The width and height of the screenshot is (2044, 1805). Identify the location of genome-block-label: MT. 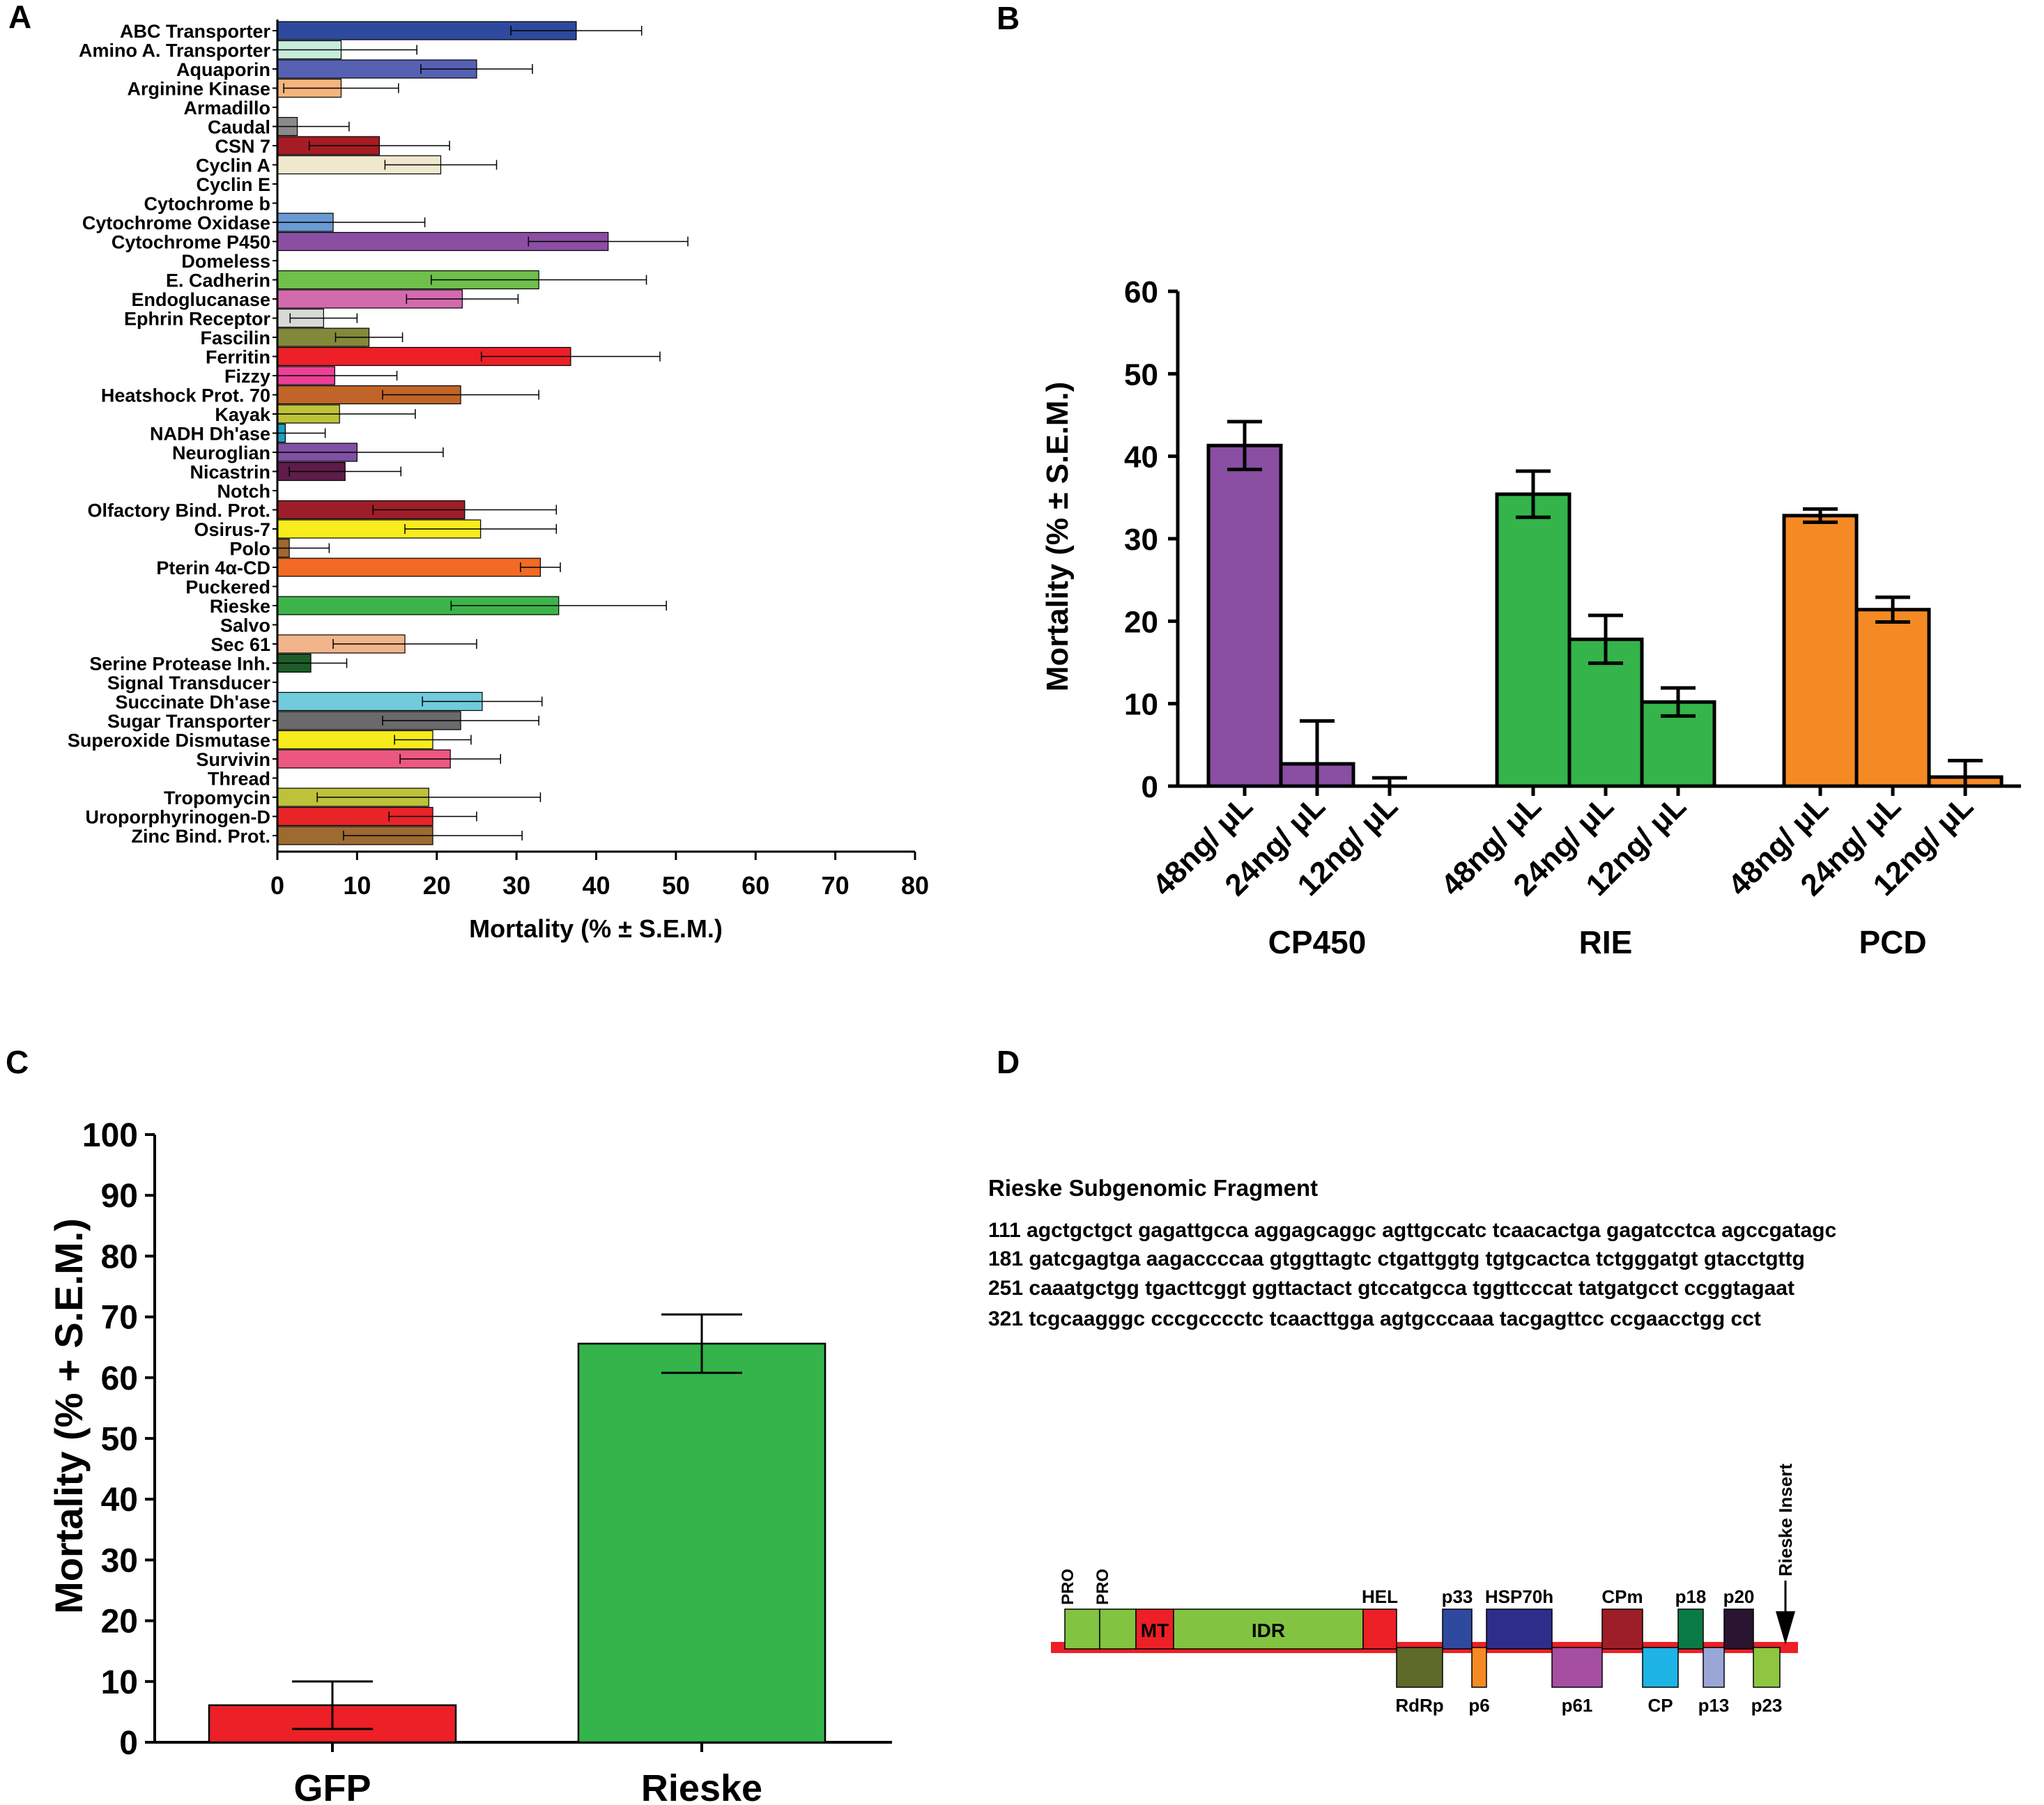
(1155, 1631).